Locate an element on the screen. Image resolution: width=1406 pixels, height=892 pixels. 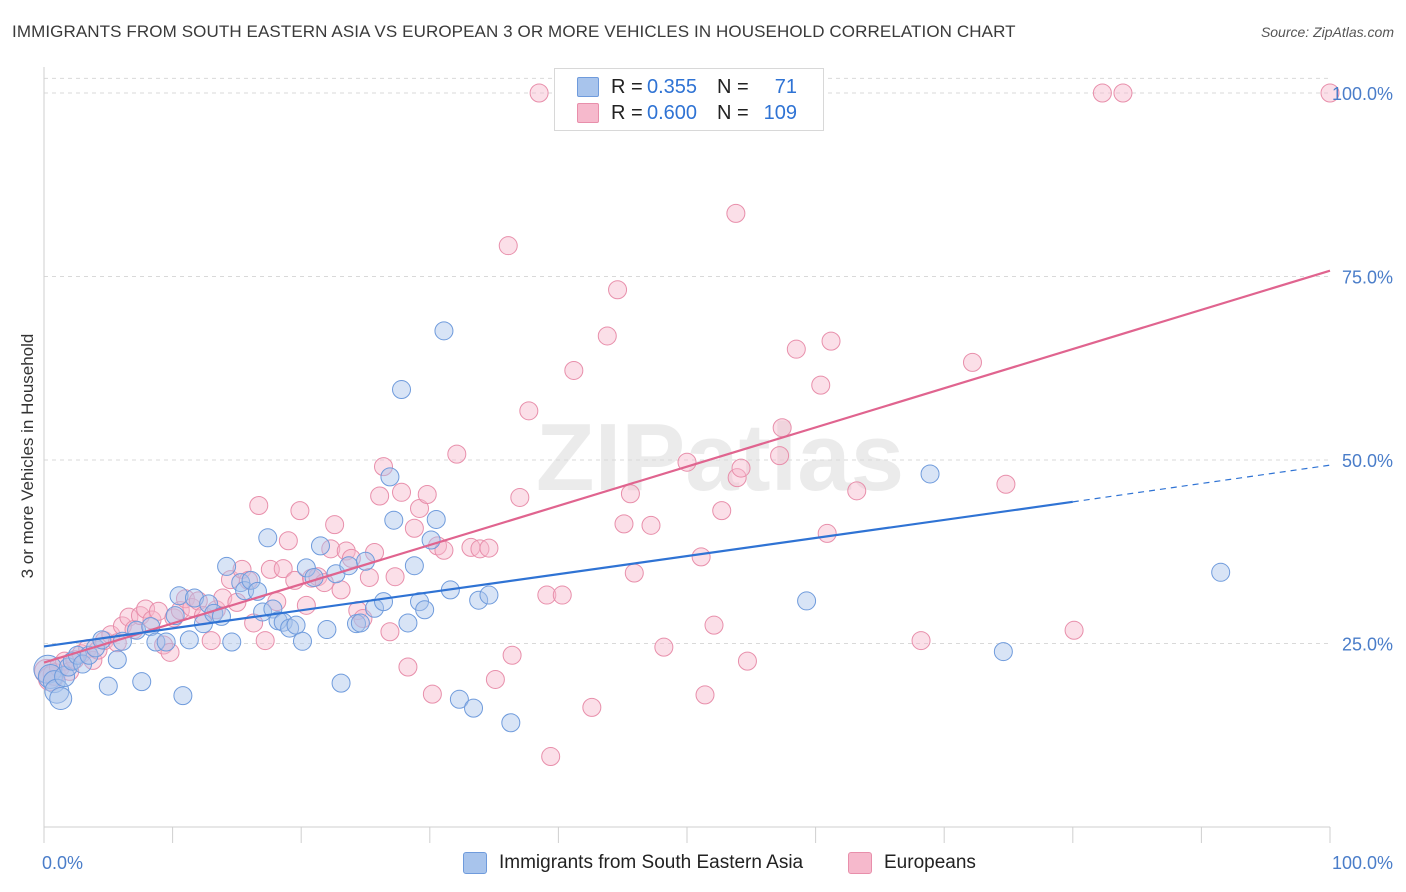
x-tick-label: 100.0% is located at coordinates (1362, 863).